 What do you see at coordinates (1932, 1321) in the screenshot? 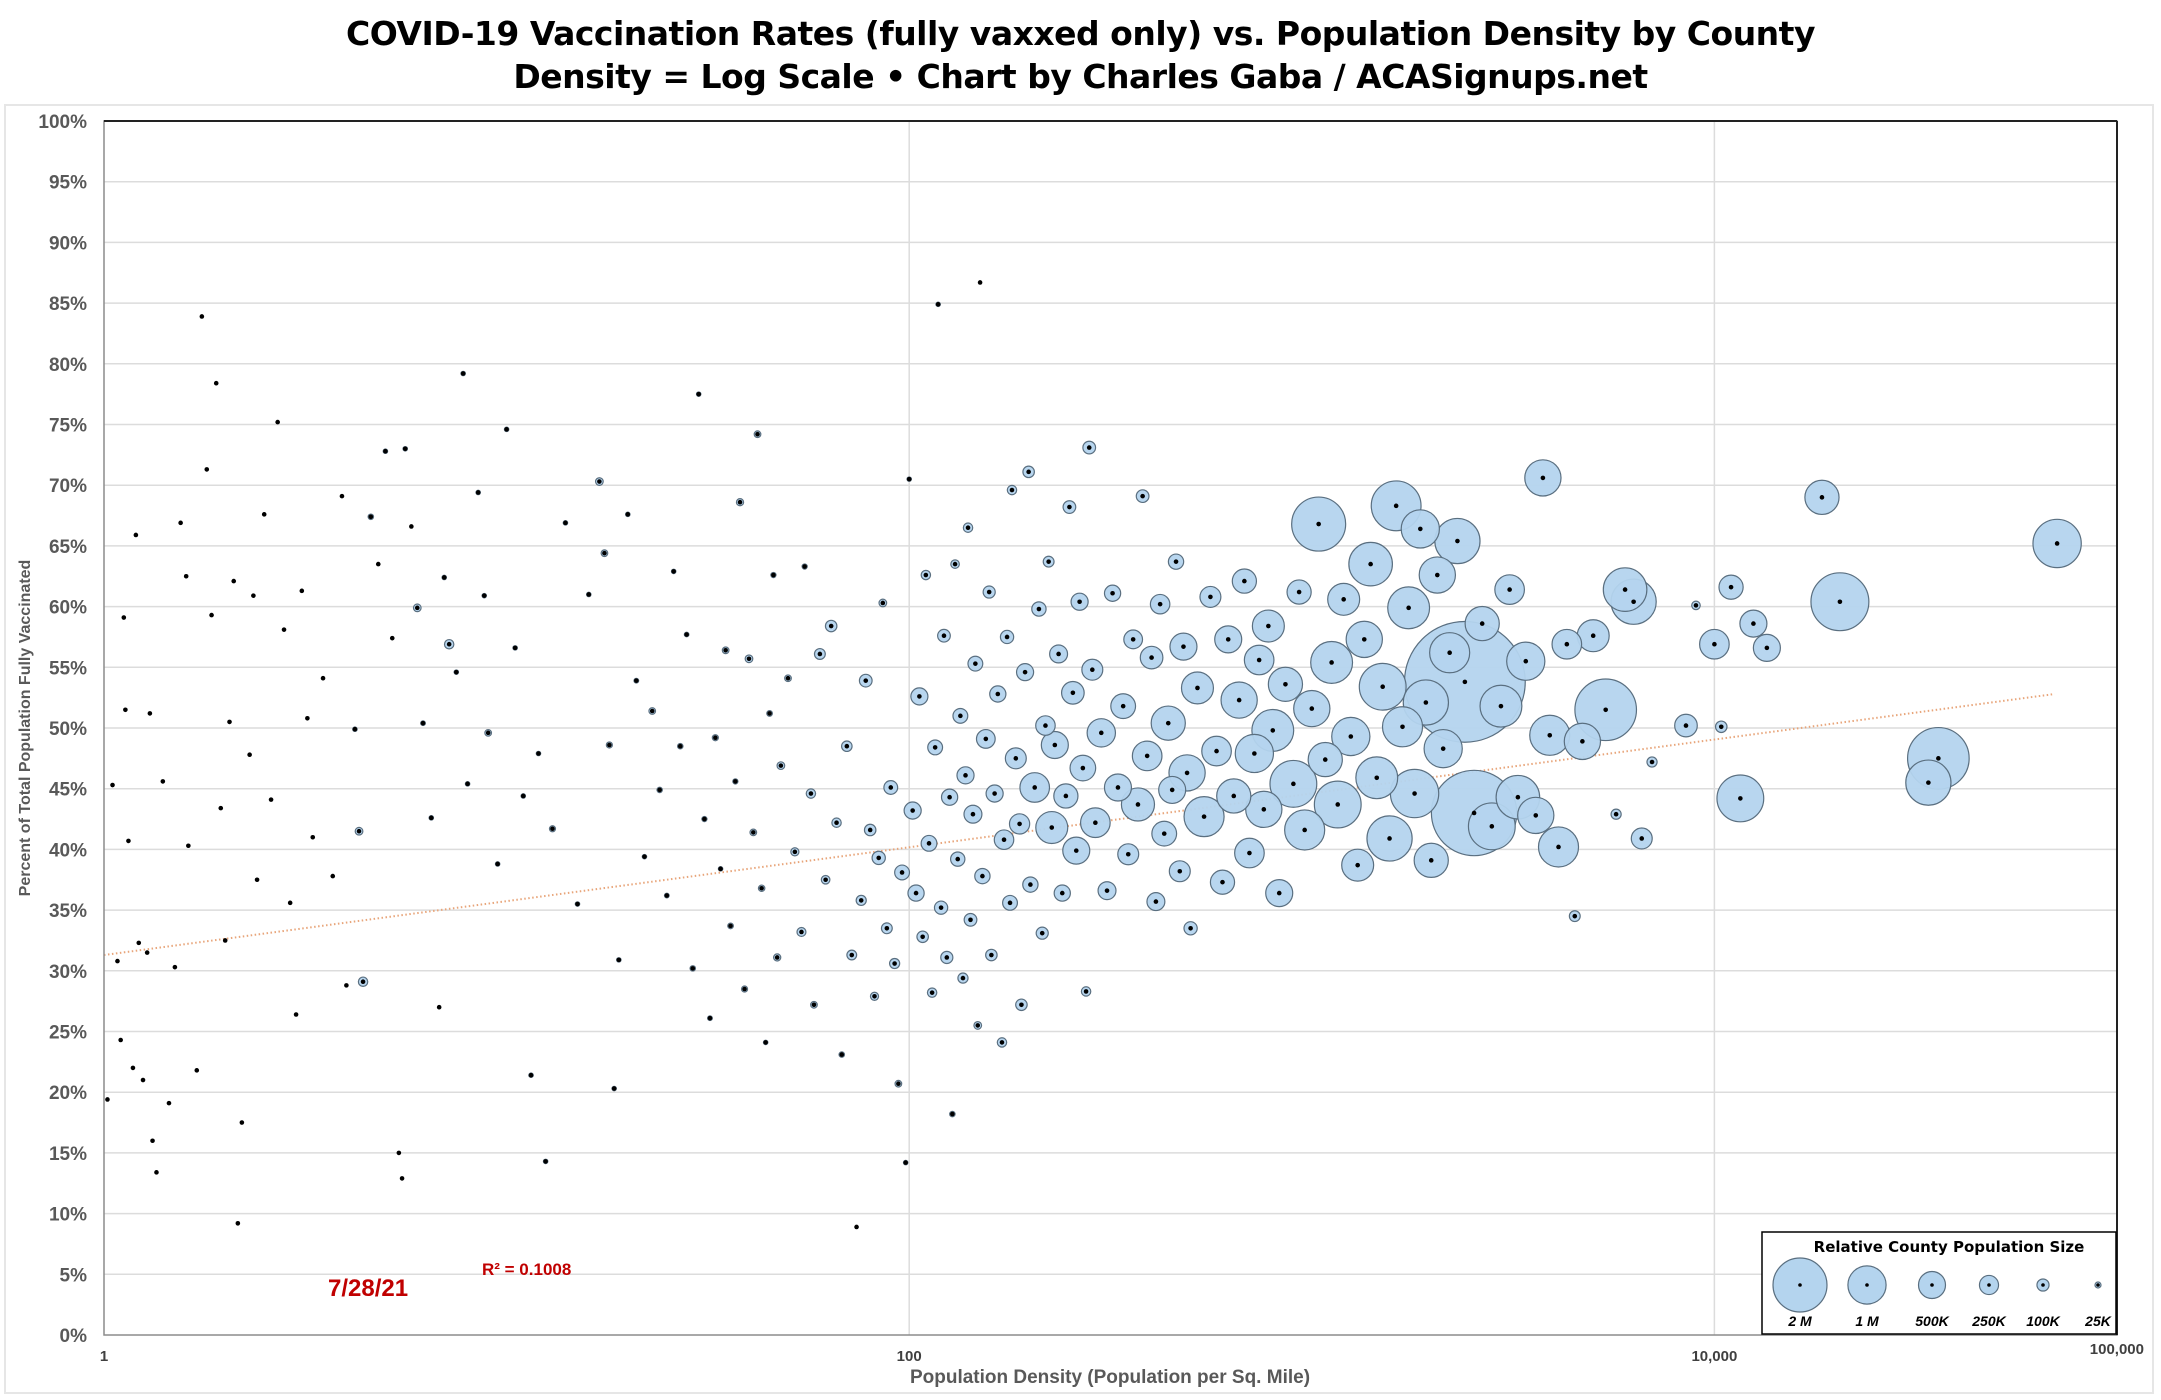
I see `legend-label: 500K` at bounding box center [1932, 1321].